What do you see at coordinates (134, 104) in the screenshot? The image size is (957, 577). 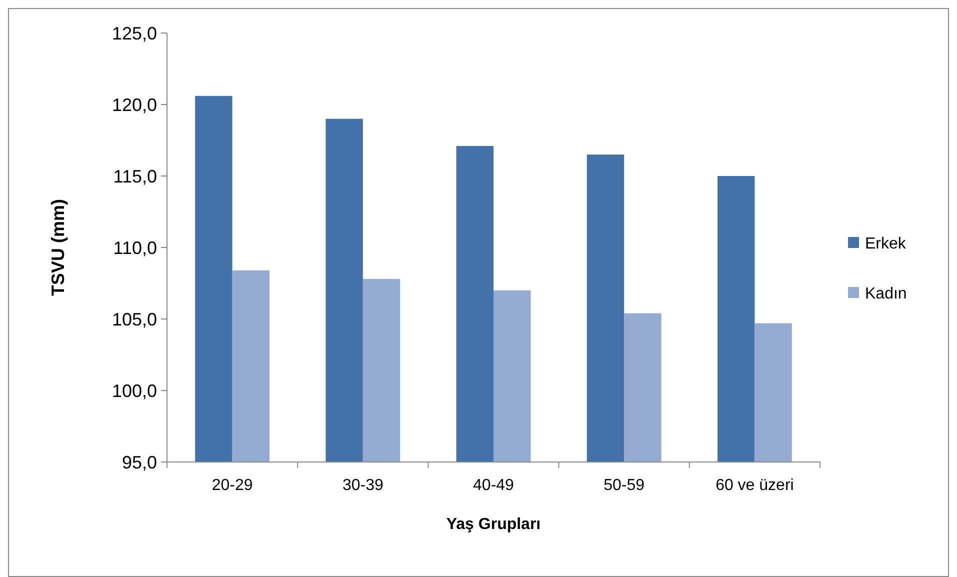 I see `y-tick-label: 120,0` at bounding box center [134, 104].